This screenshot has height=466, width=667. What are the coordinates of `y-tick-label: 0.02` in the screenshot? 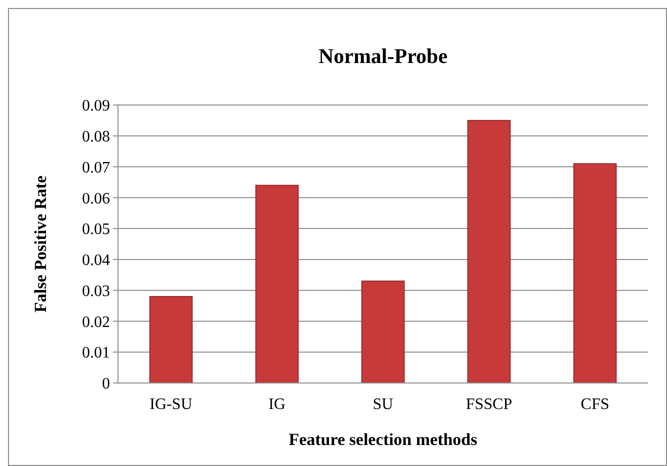 It's located at (96, 322).